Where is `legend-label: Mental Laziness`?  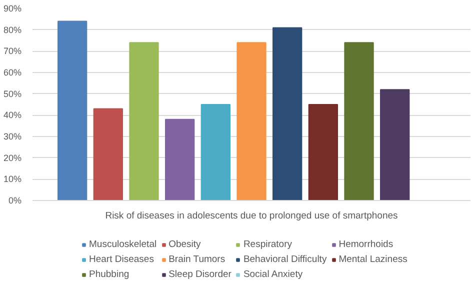
legend-label: Mental Laziness is located at coordinates (373, 259).